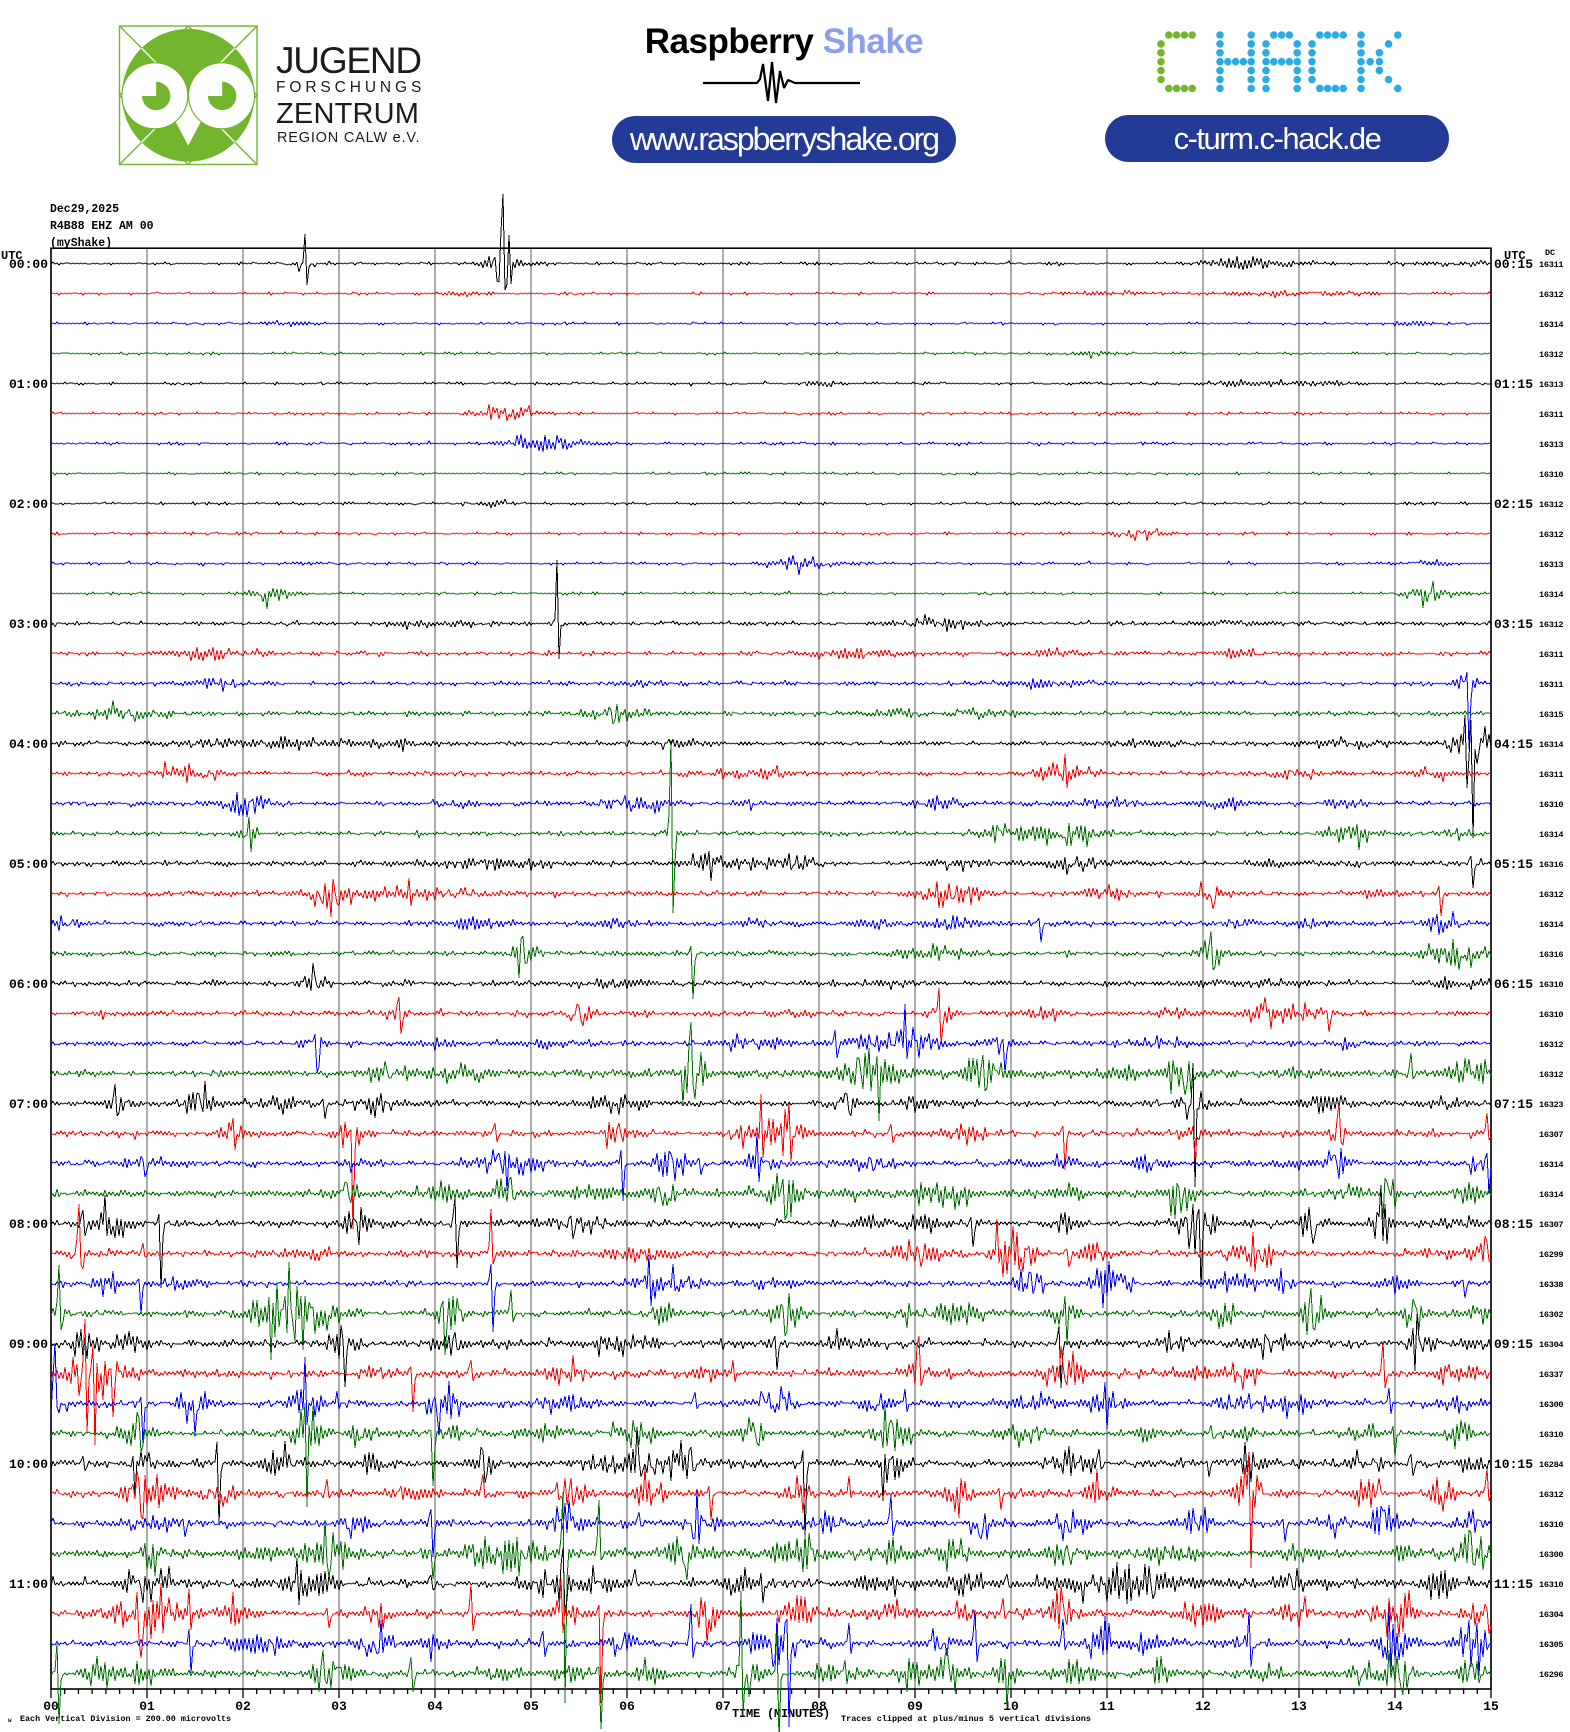  Describe the element at coordinates (10, 1720) in the screenshot. I see `svg-text: w` at that location.